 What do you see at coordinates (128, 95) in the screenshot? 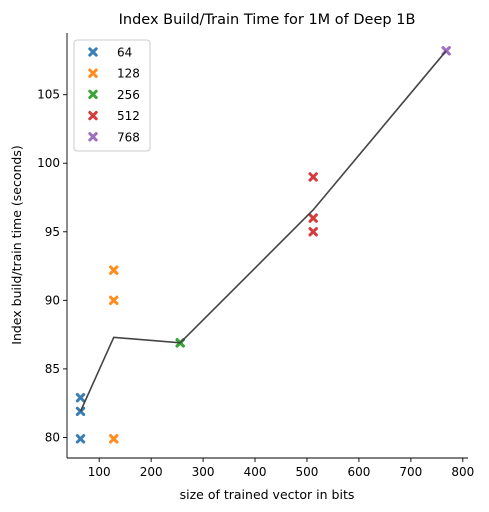
I see `legend-label-256: 256` at bounding box center [128, 95].